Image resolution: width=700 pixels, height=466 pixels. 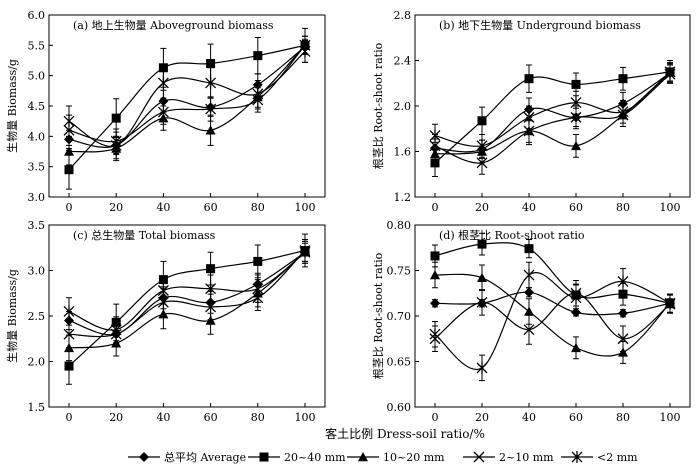 What do you see at coordinates (399, 225) in the screenshot?
I see `y-tick-label: 0.80` at bounding box center [399, 225].